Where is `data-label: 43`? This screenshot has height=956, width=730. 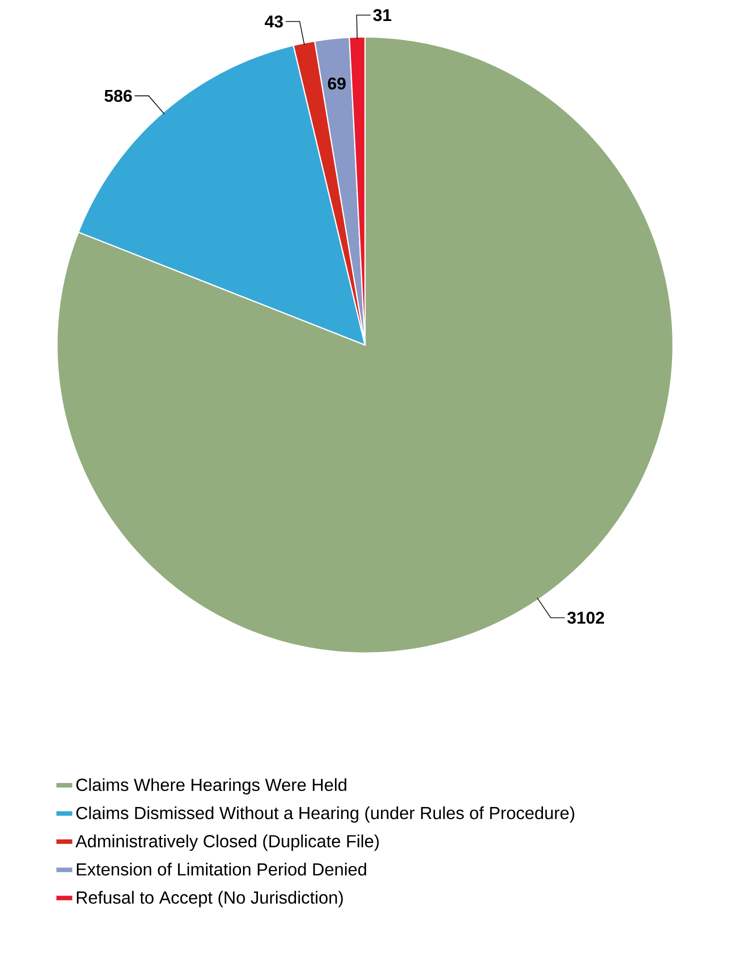 data-label: 43 is located at coordinates (273, 21).